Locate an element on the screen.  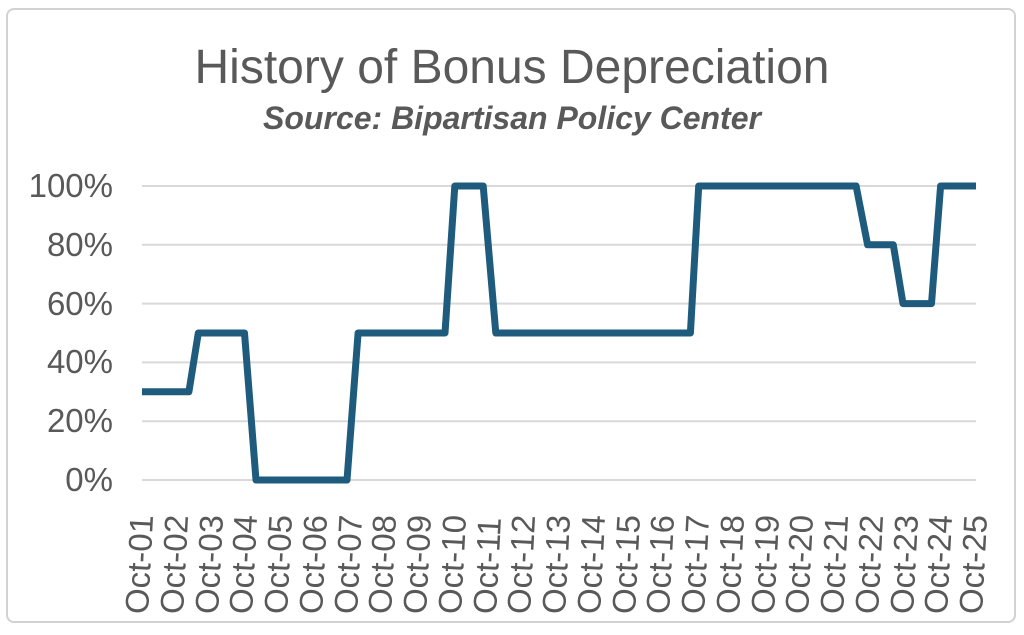
x-tick-label: Oct-08 is located at coordinates (382, 564).